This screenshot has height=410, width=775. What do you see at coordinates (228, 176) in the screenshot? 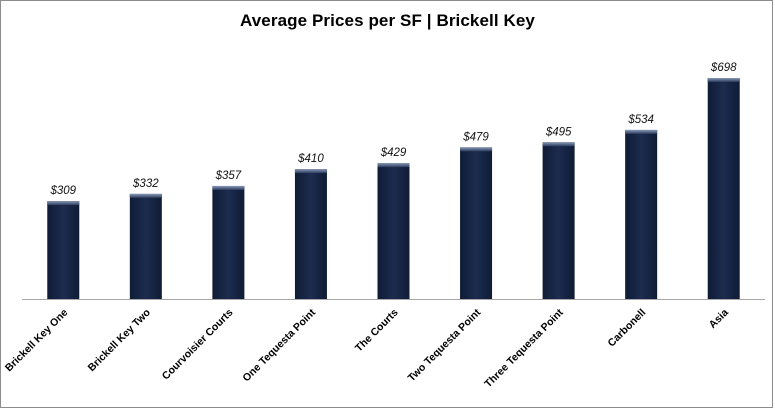
I see `value-label: $357` at bounding box center [228, 176].